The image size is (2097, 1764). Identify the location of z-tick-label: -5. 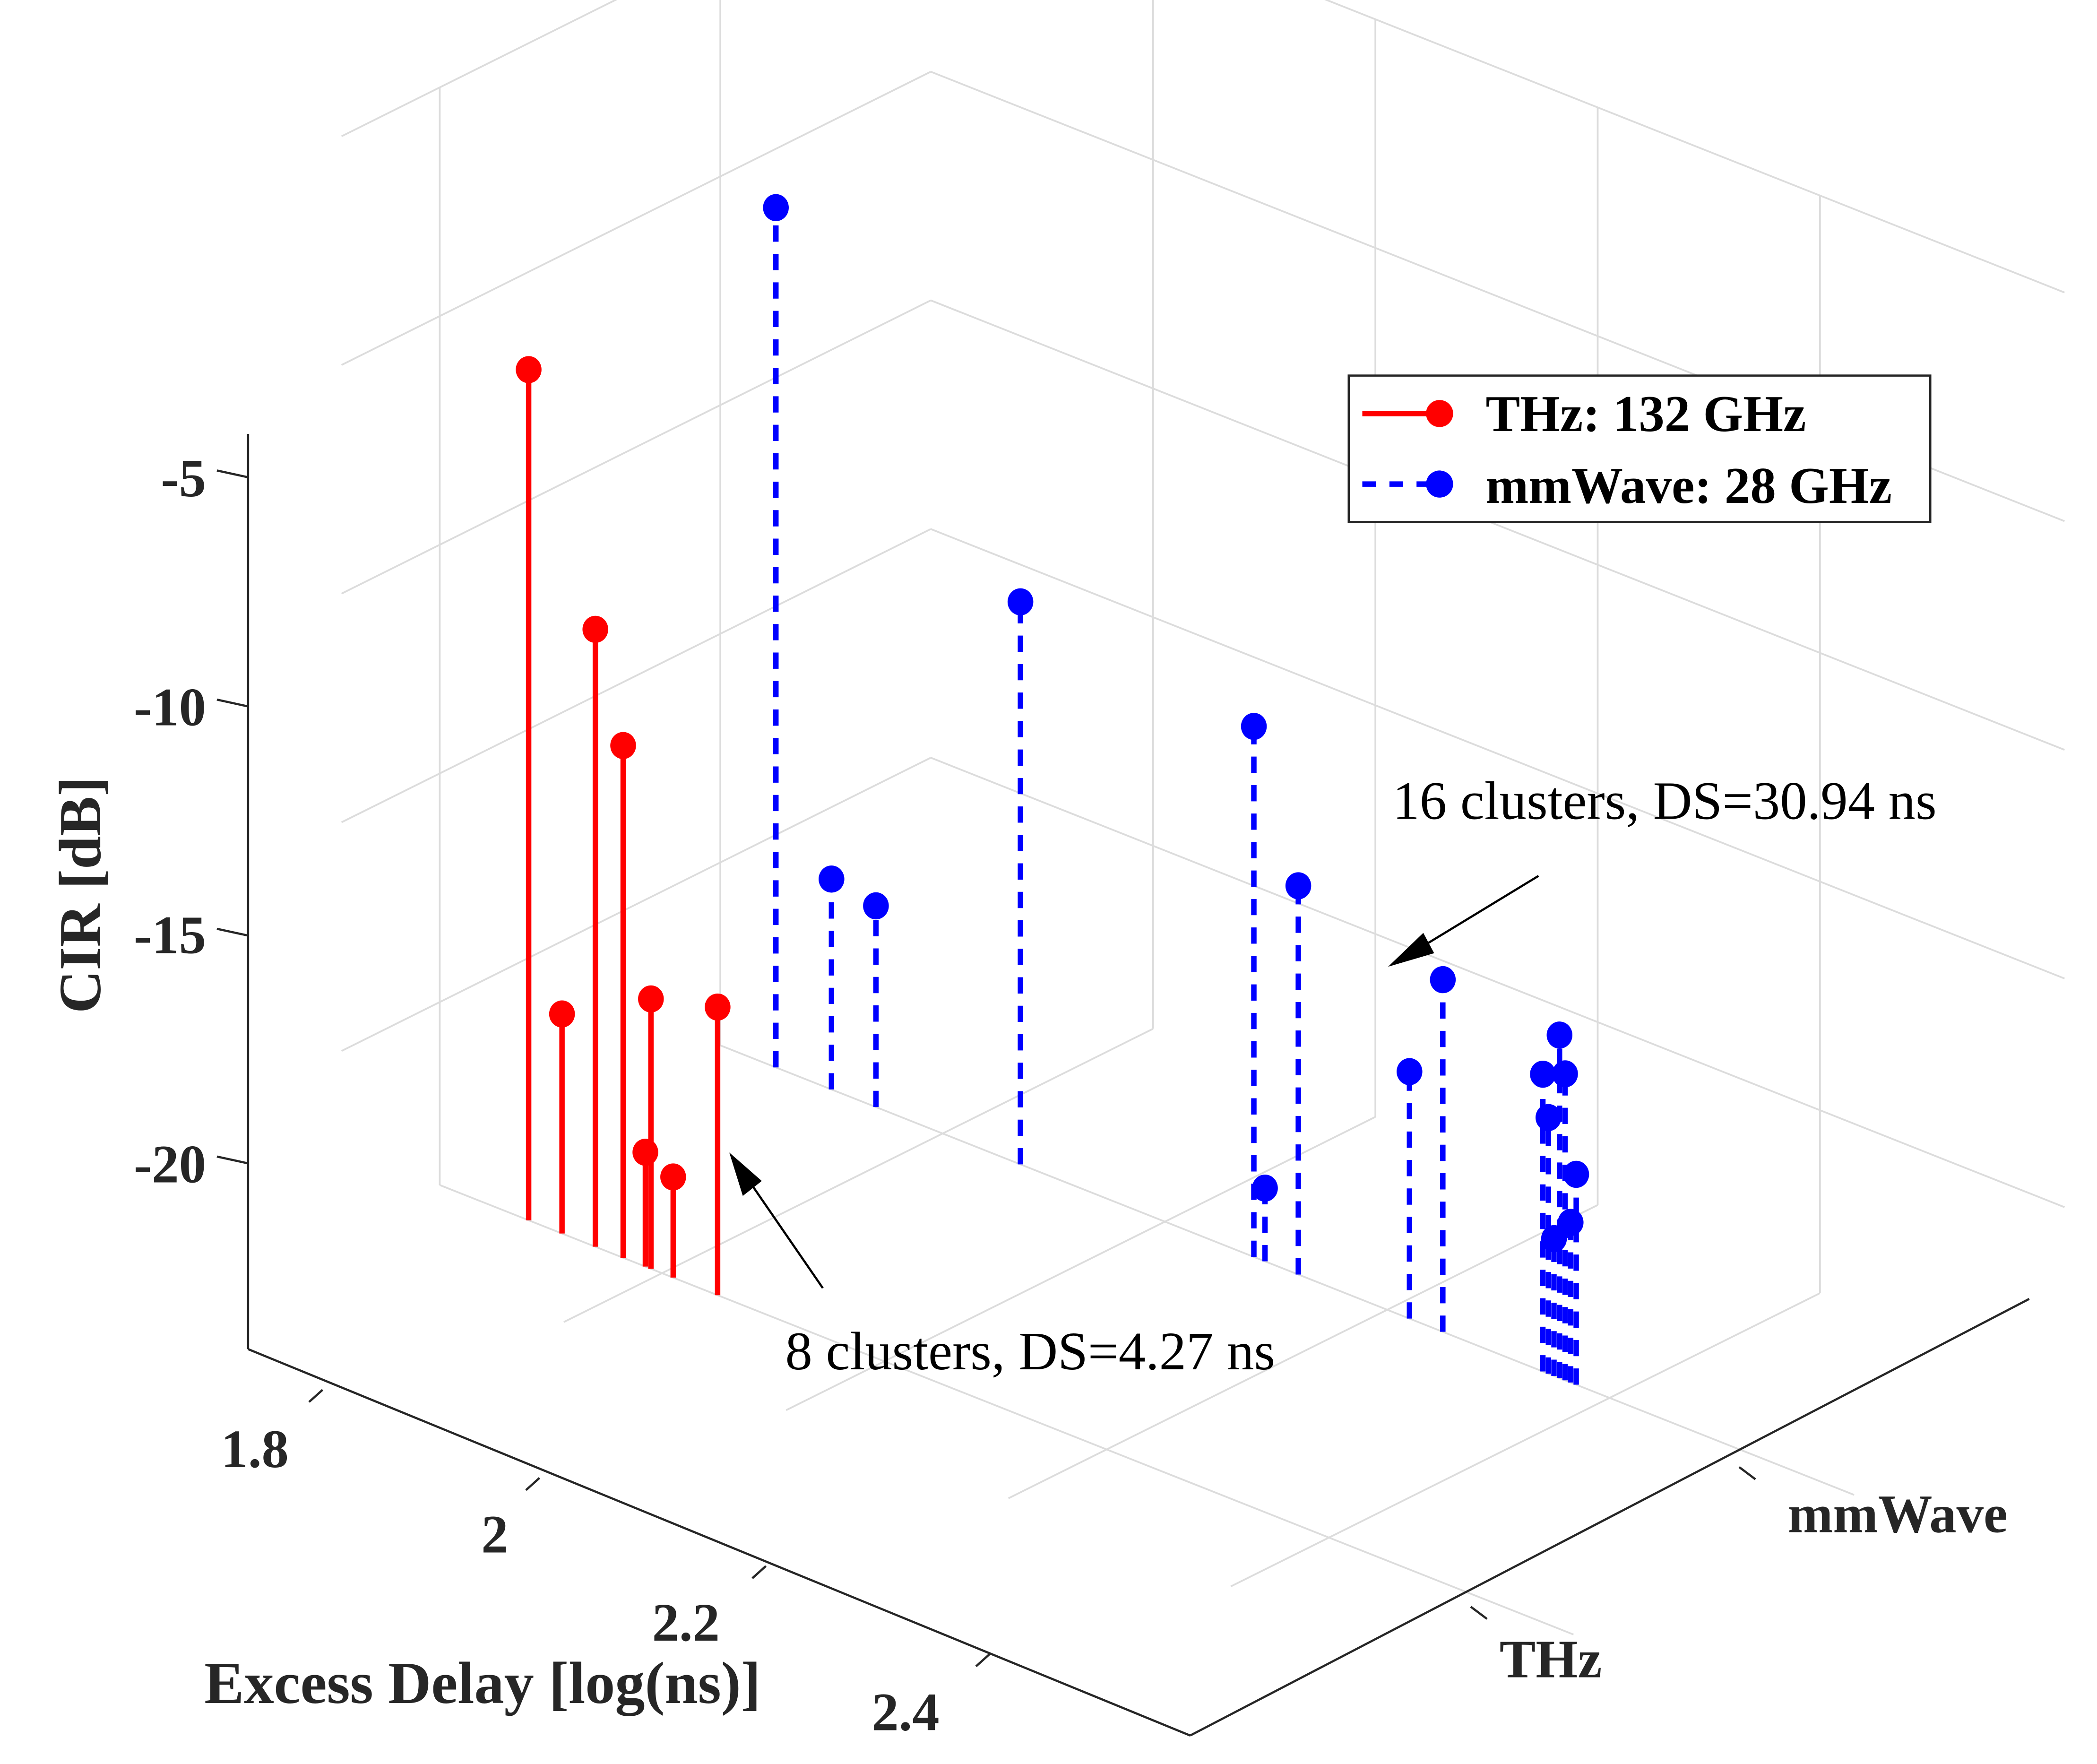
(183, 478).